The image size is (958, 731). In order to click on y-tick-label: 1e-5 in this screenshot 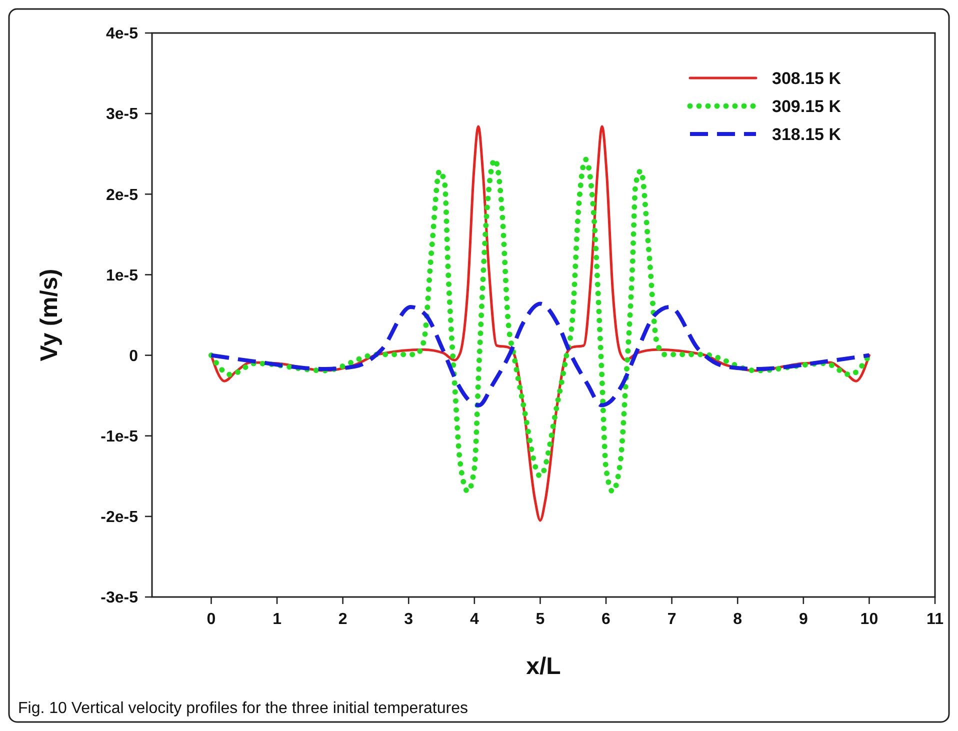, I will do `click(122, 275)`.